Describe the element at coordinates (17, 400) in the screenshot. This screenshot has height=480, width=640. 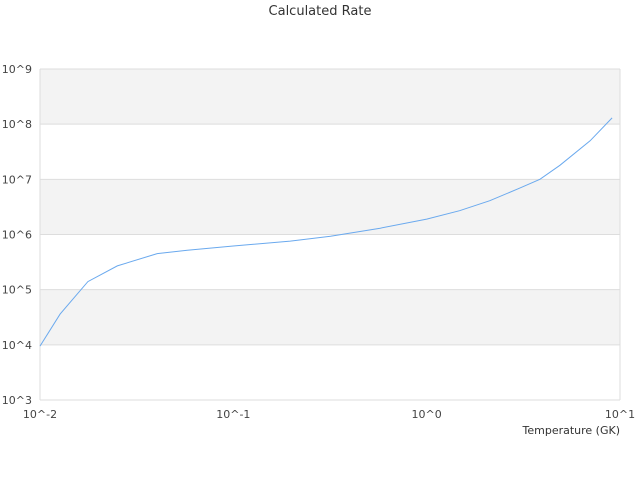
I see `y-tick-label: 10^3` at that location.